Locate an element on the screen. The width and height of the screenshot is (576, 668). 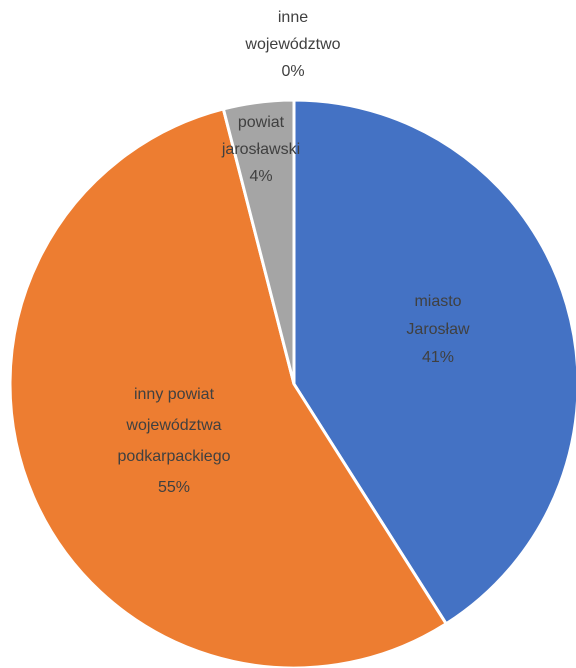
data-label-category: powiat is located at coordinates (261, 122).